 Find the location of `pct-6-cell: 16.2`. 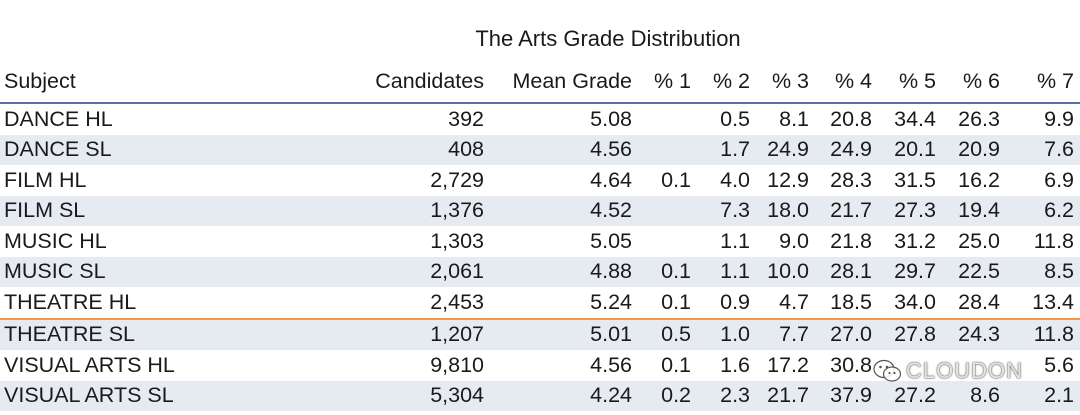

pct-6-cell: 16.2 is located at coordinates (979, 179).